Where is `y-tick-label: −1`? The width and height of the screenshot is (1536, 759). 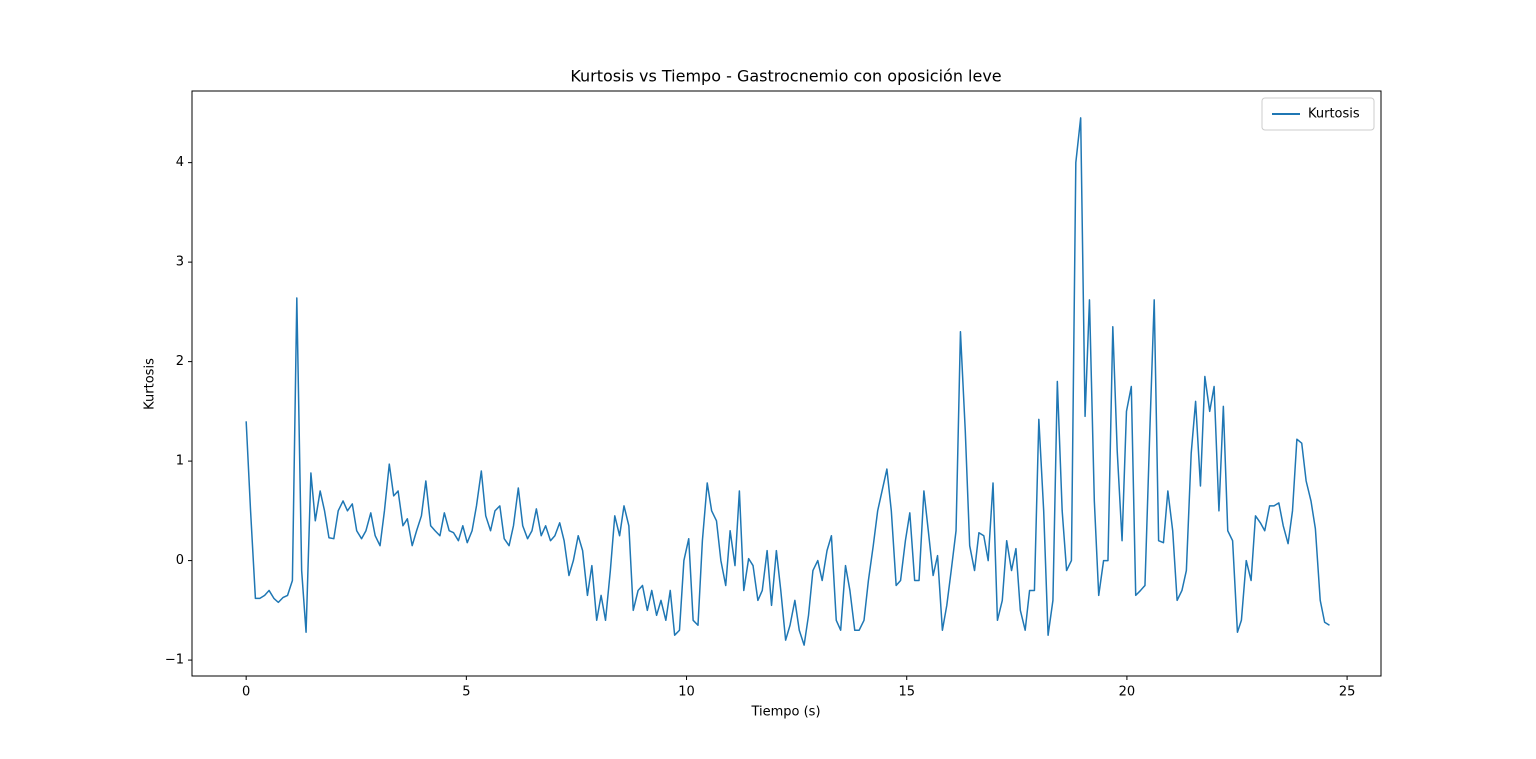 y-tick-label: −1 is located at coordinates (174, 660).